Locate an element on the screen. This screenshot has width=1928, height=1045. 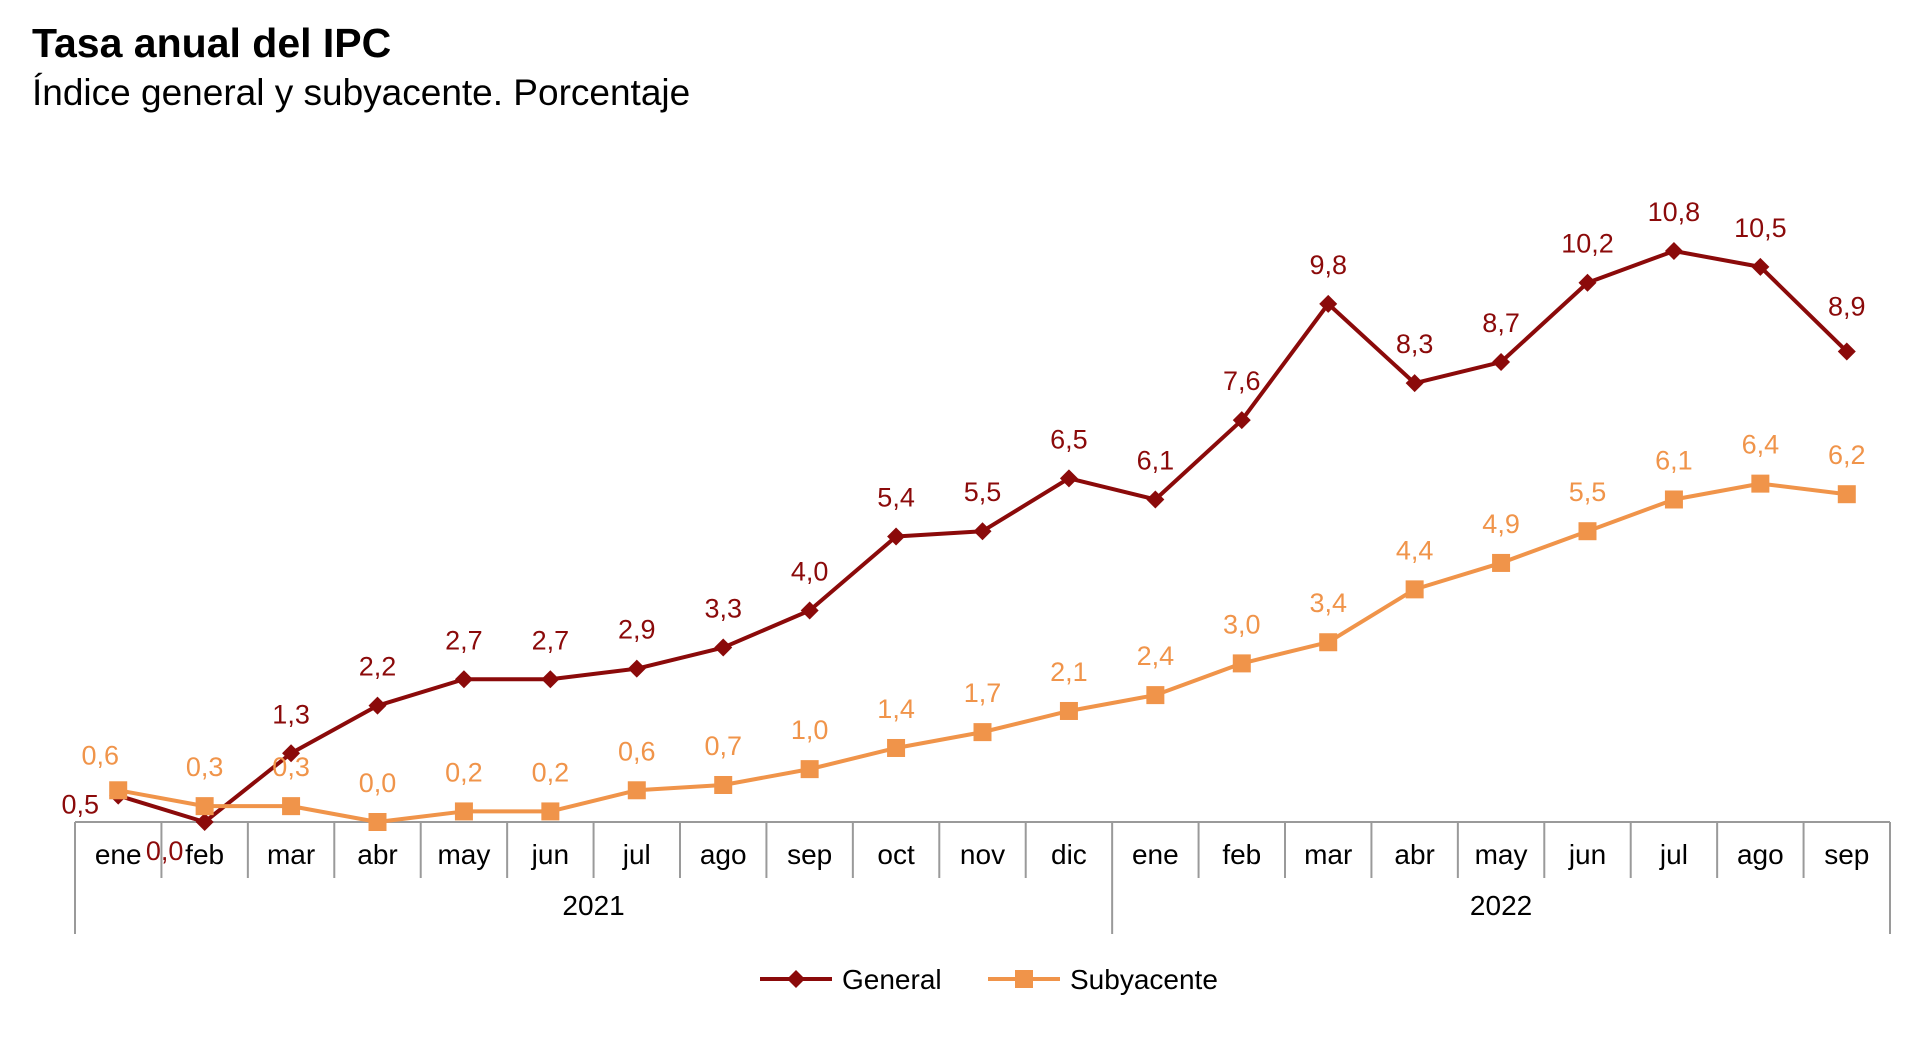
x-tick-label: ago is located at coordinates (1760, 854).